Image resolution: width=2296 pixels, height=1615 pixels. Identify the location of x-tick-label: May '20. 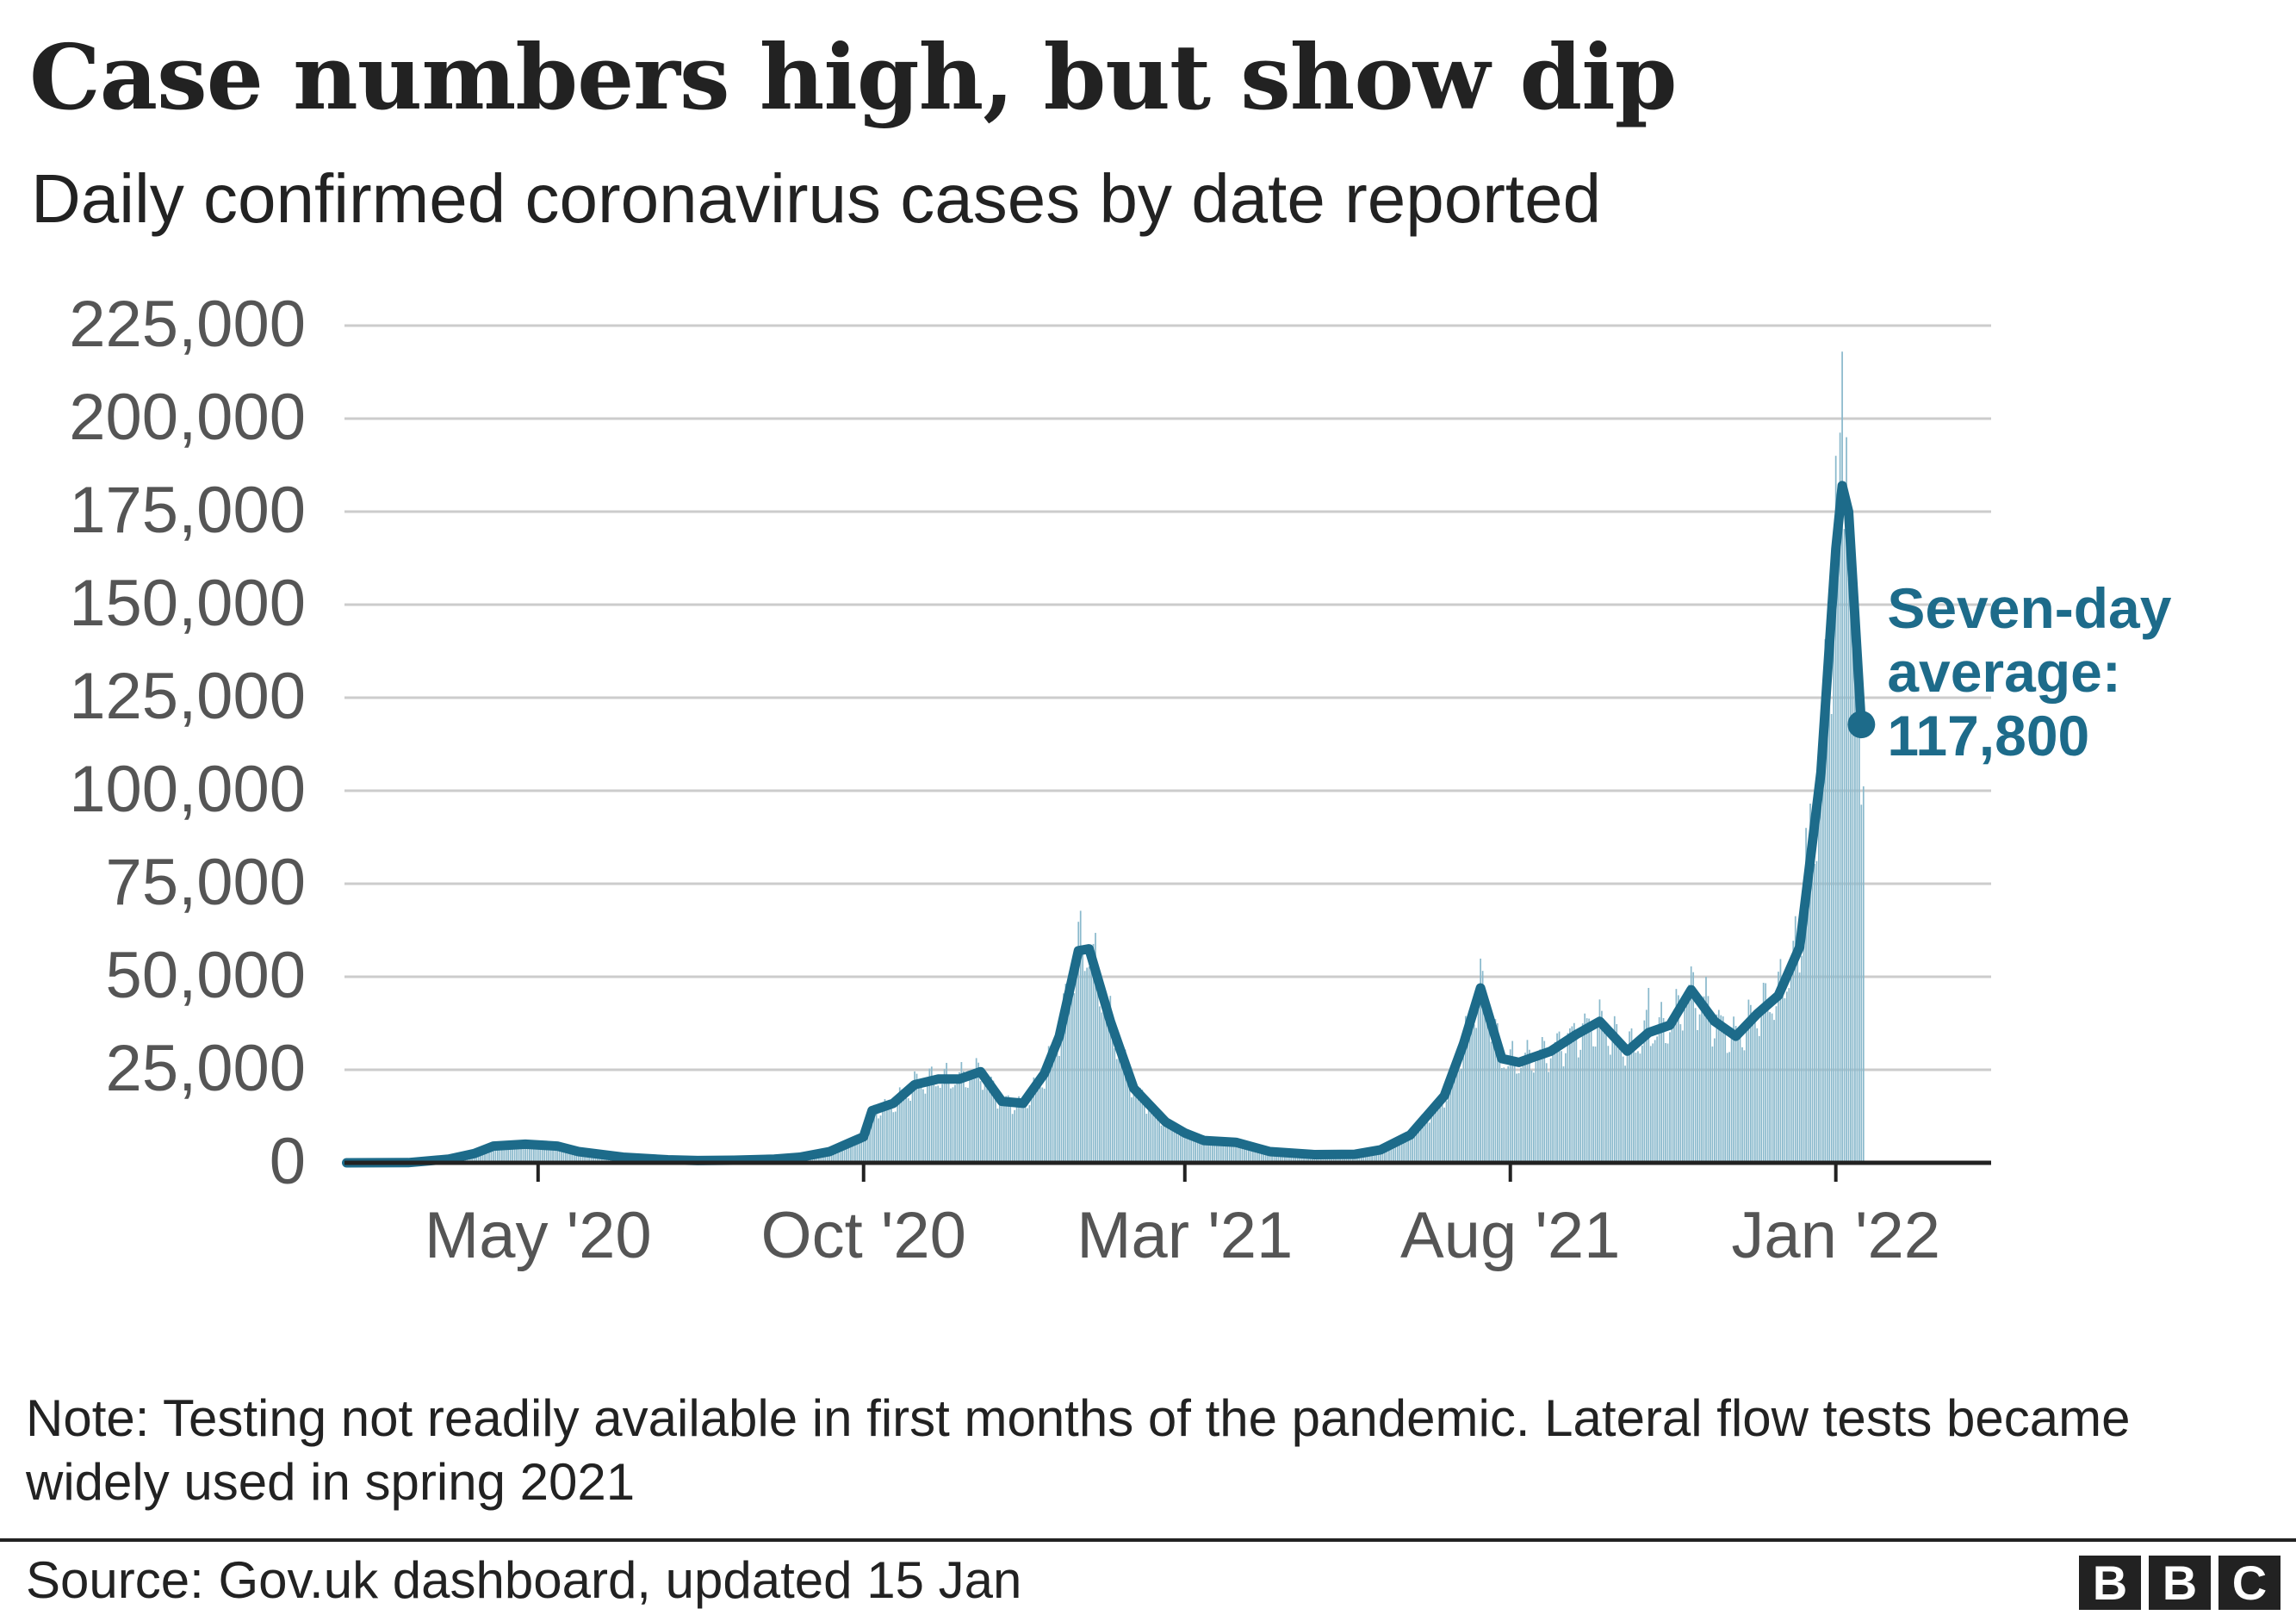
(538, 1235).